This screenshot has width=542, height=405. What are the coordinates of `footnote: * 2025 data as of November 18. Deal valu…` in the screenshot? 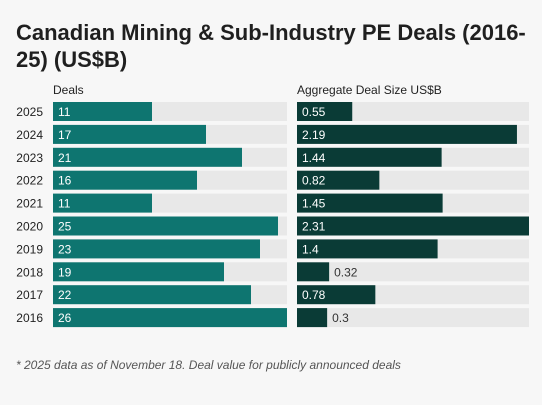 It's located at (208, 365).